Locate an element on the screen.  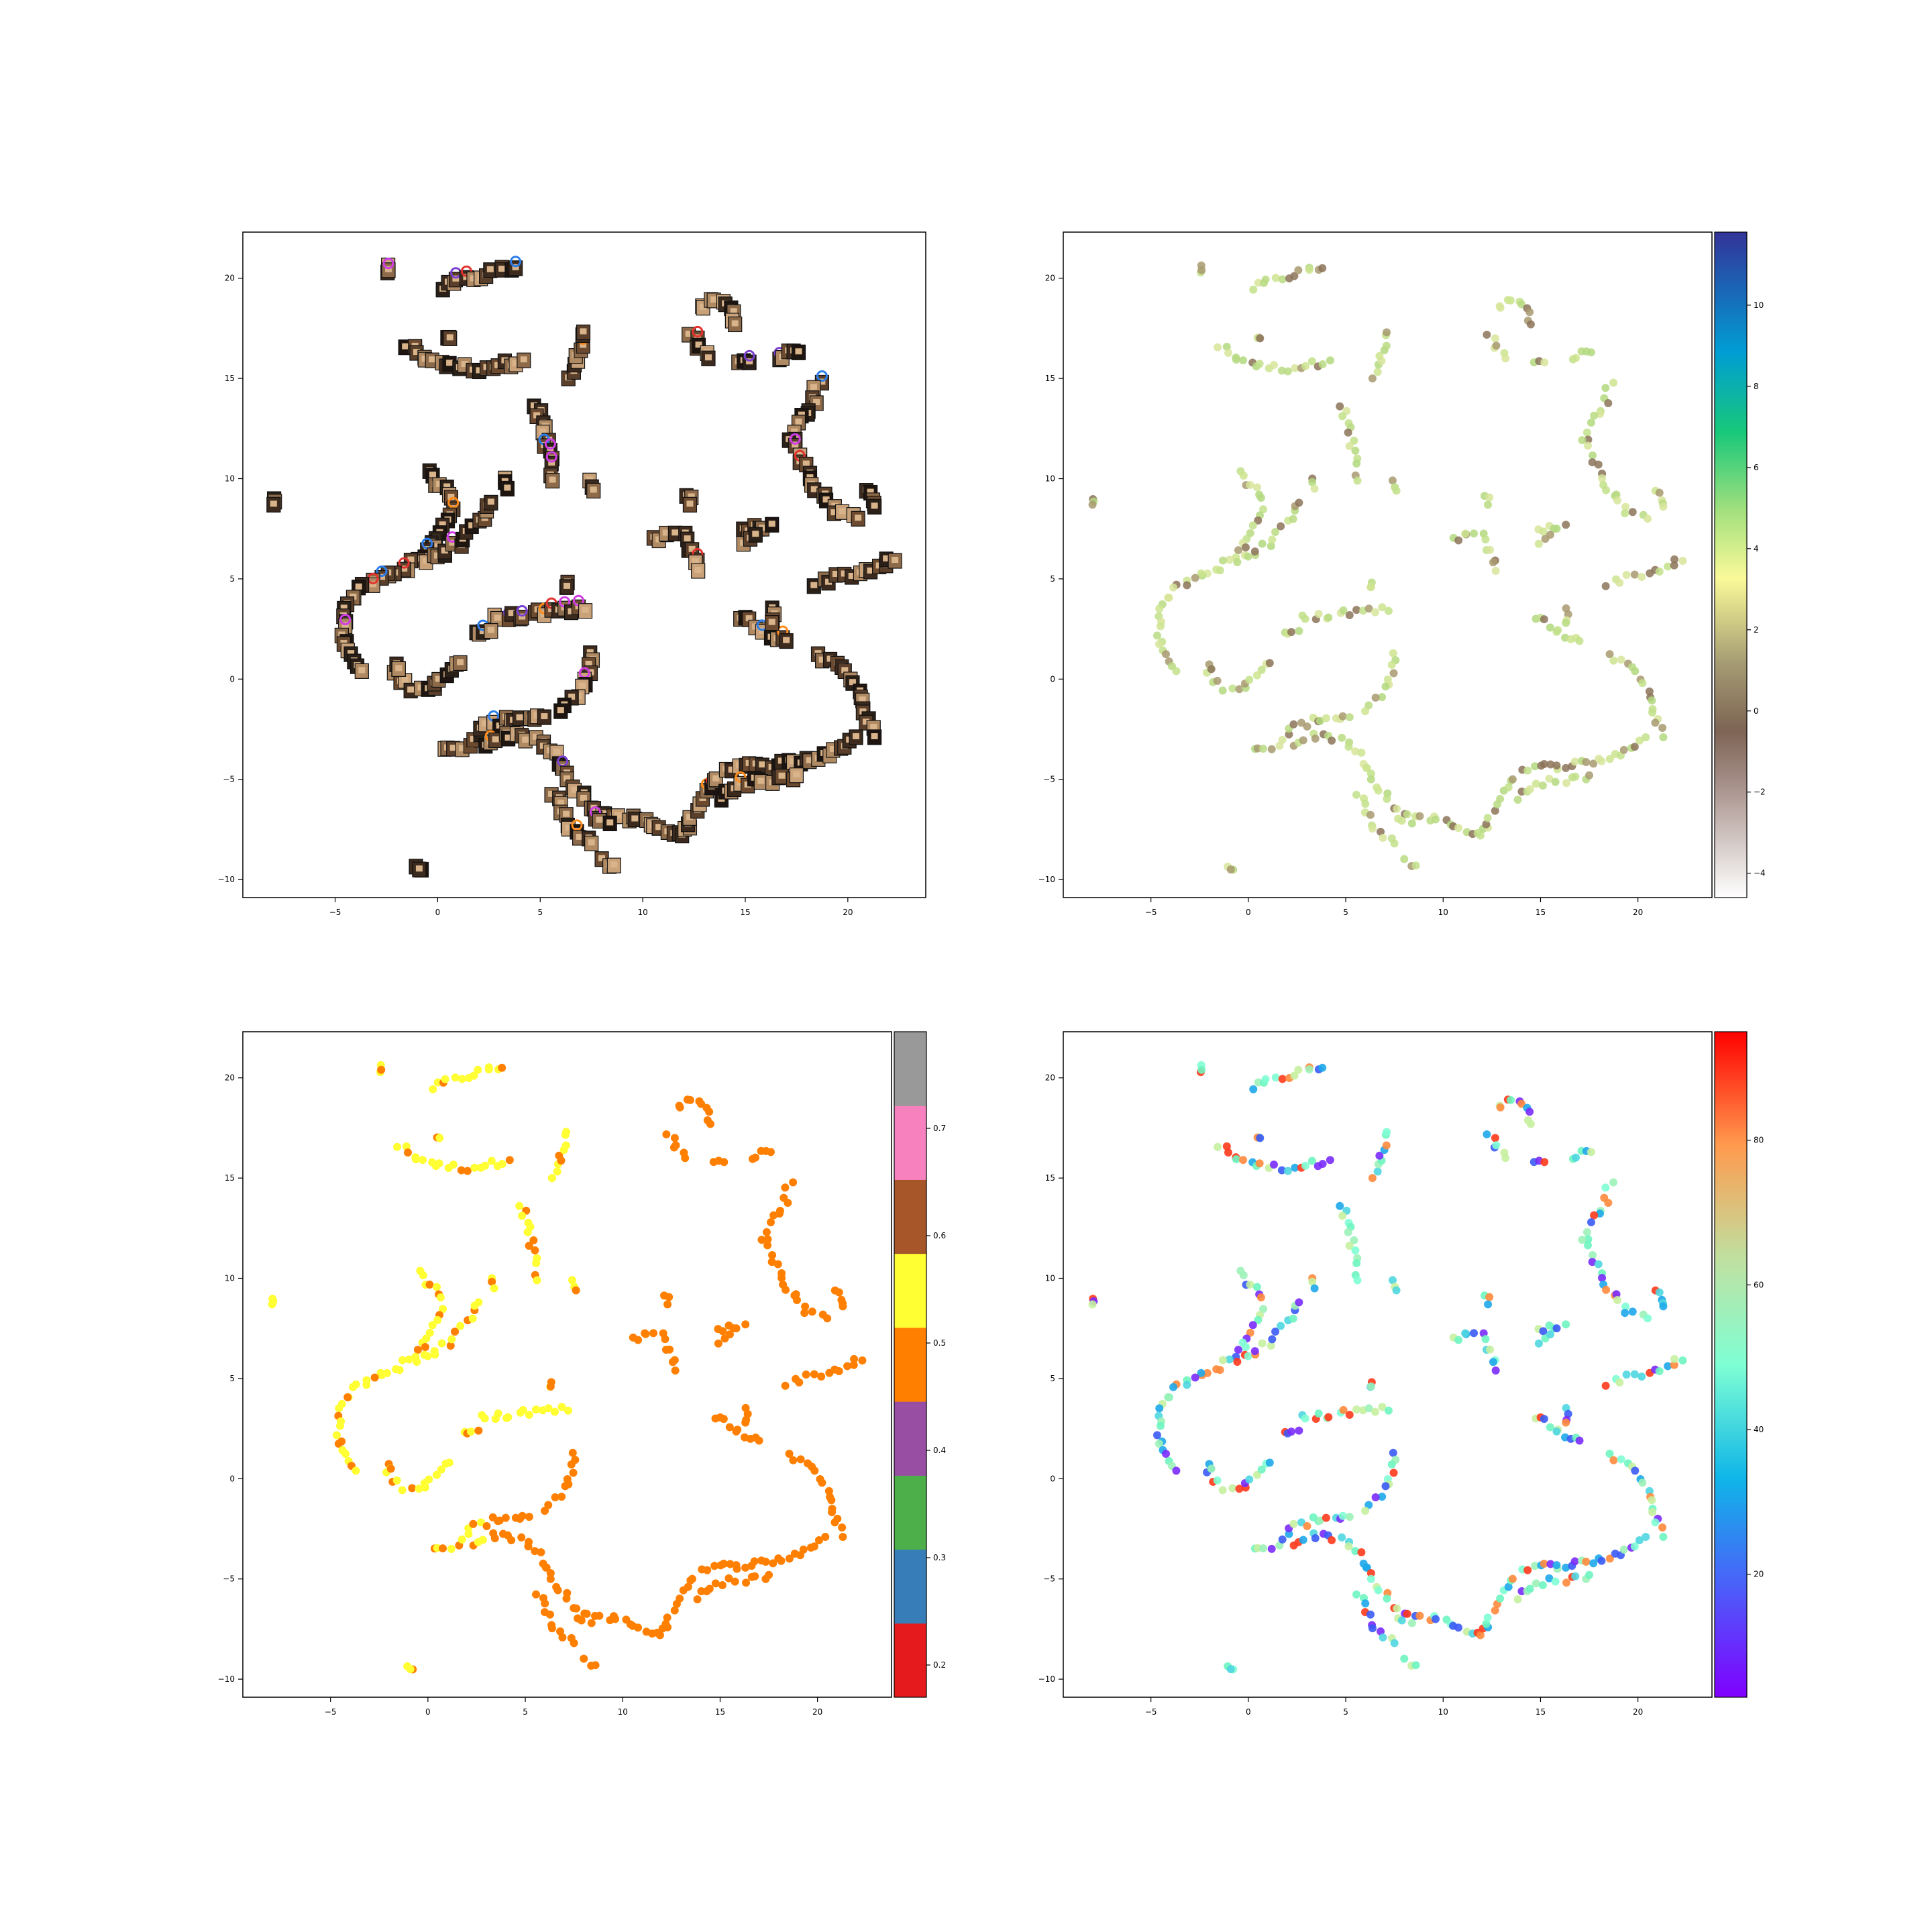
y-tick-label: 15 is located at coordinates (1050, 1178).